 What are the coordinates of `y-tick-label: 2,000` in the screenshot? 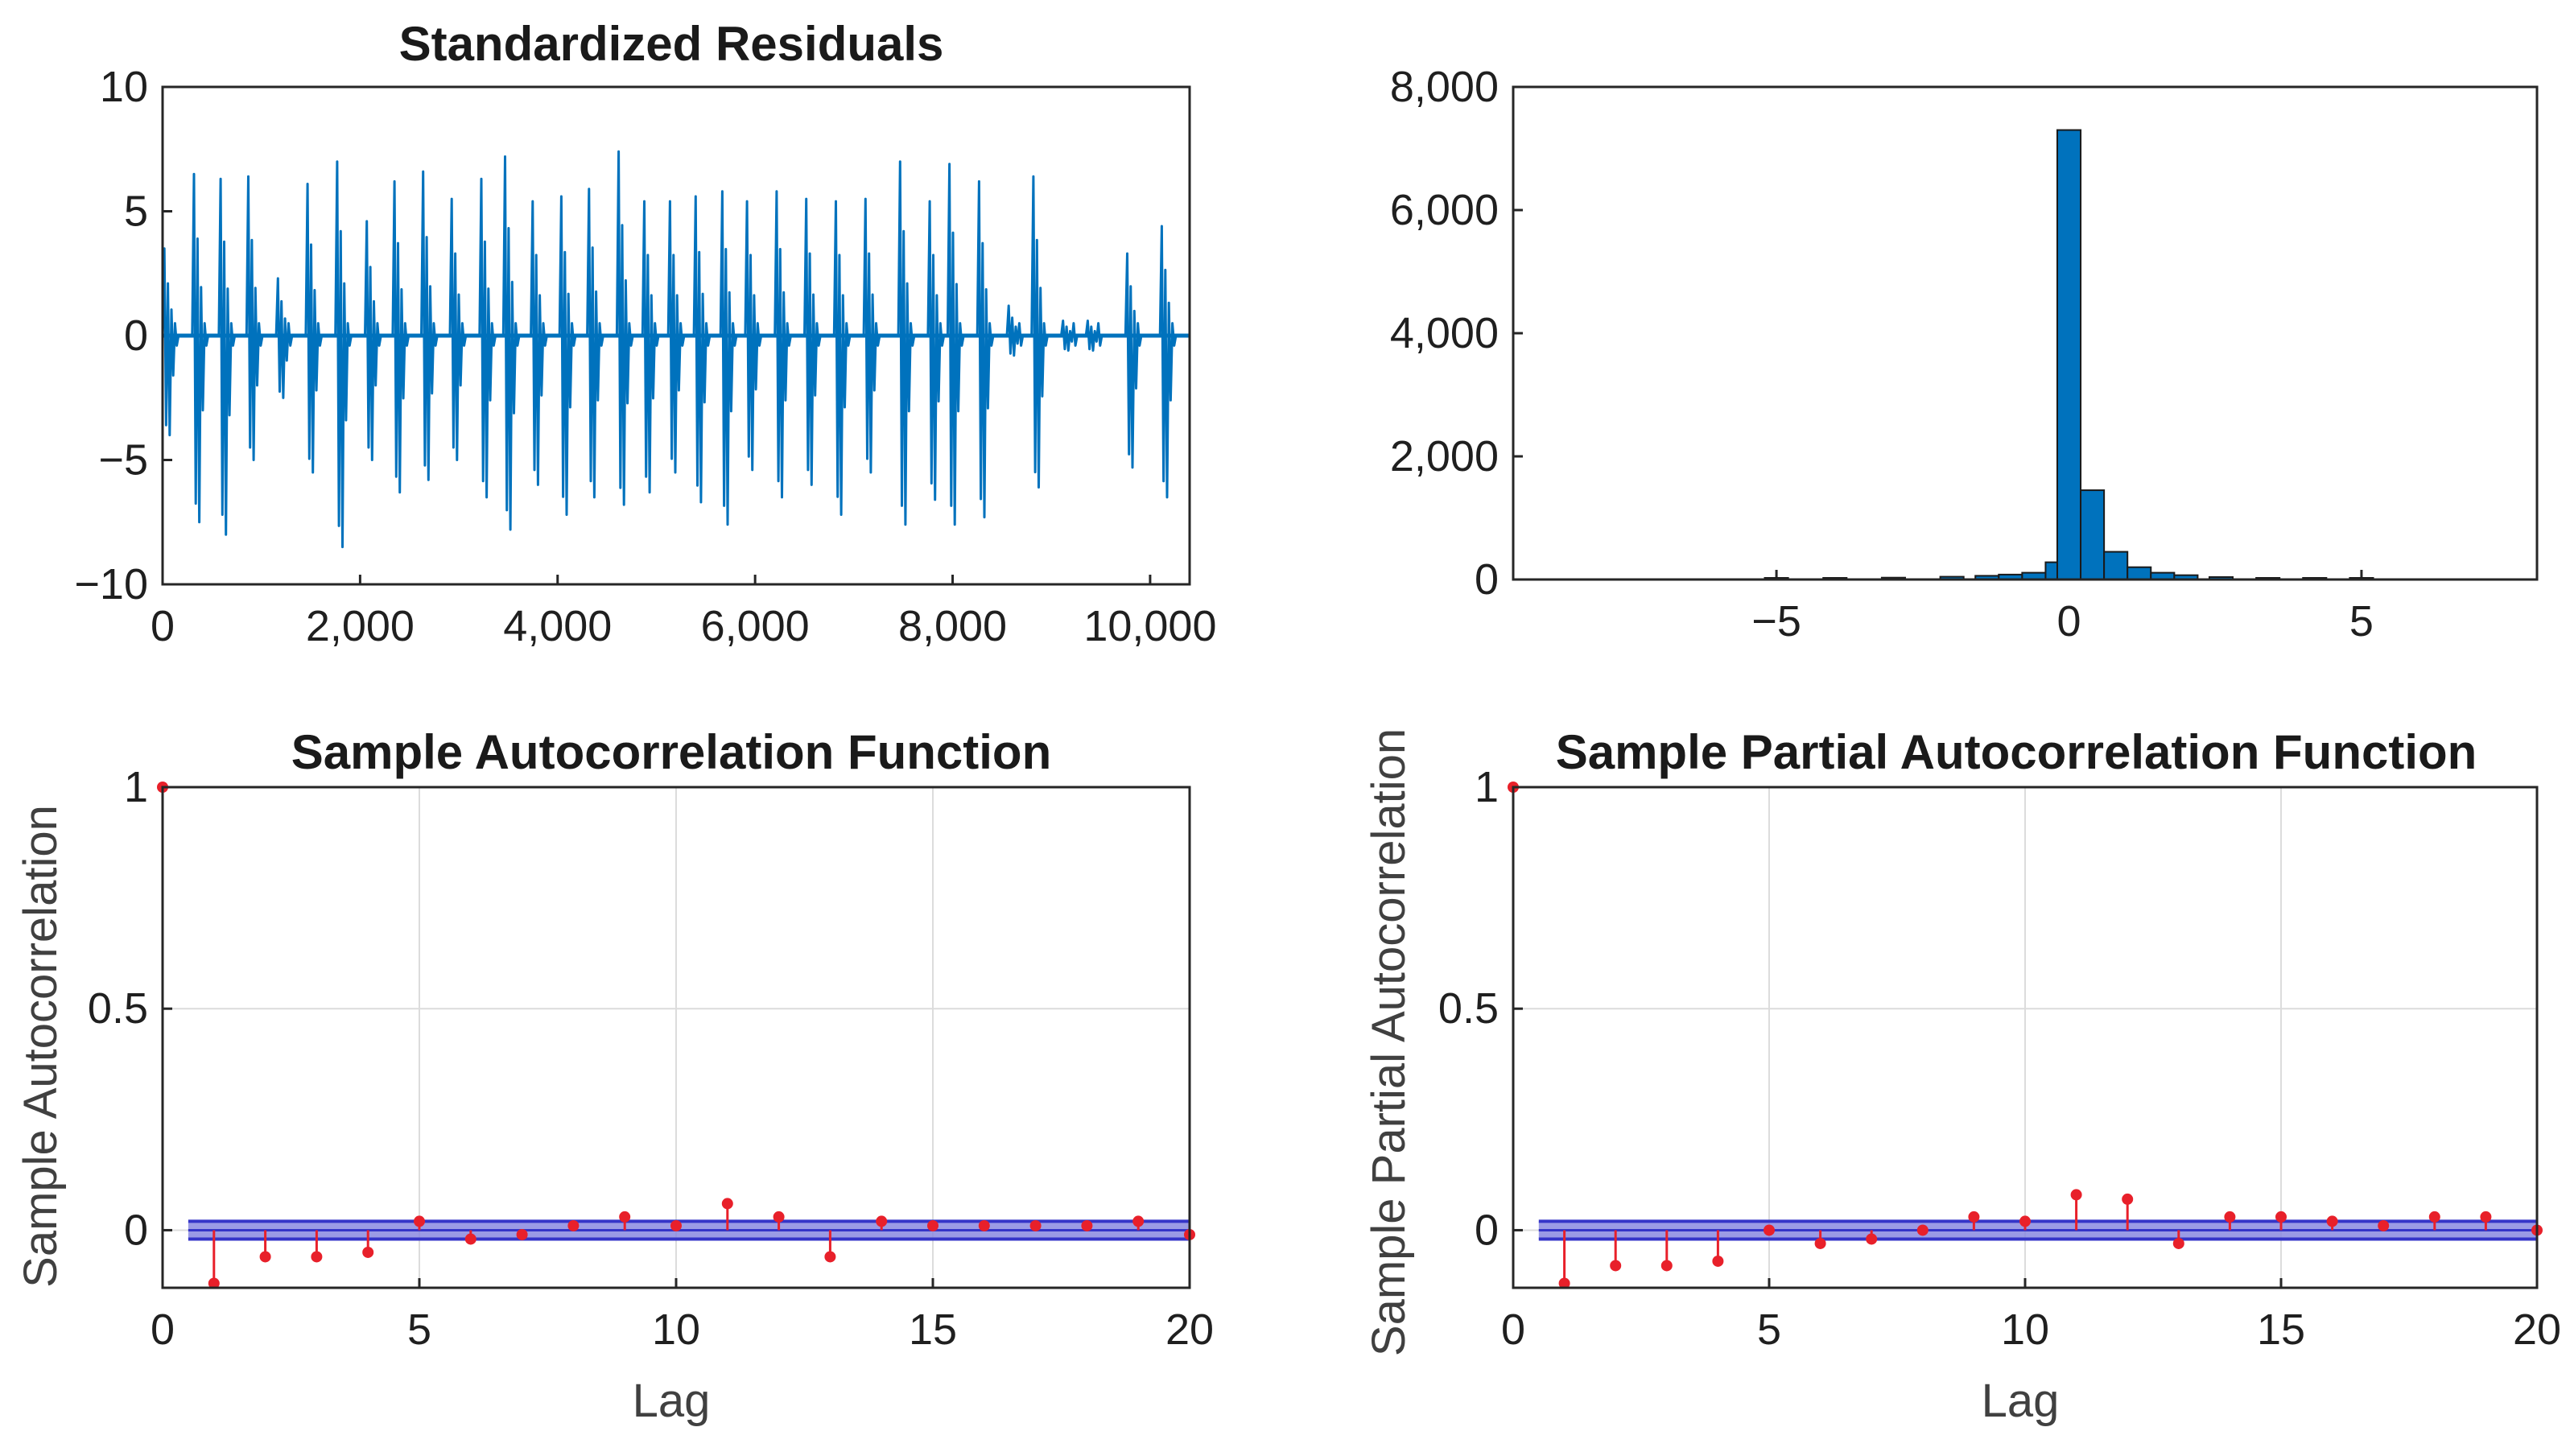 It's located at (1444, 457).